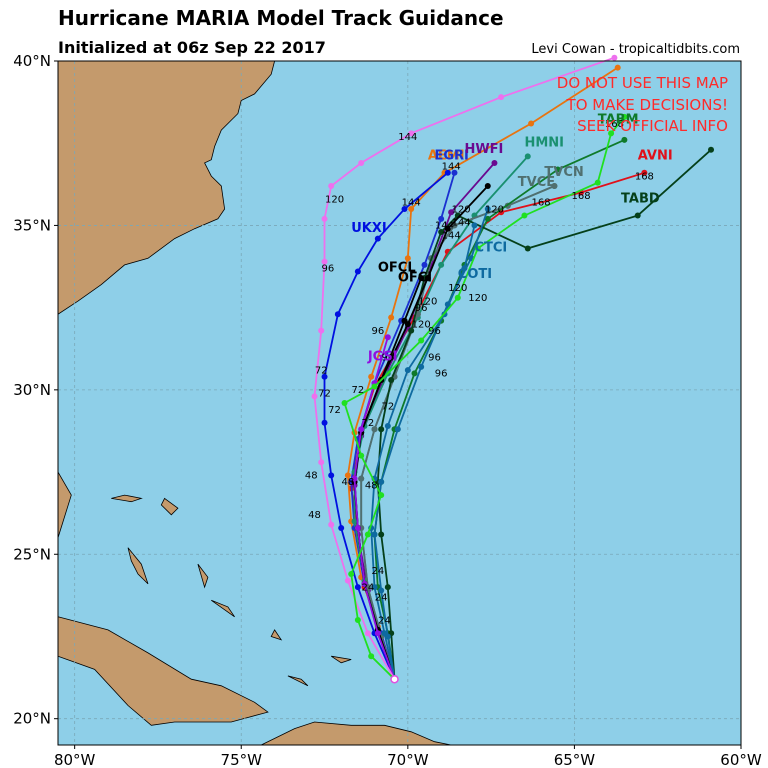 The width and height of the screenshot is (768, 768). I want to click on map-subtitle: Initialized at 06z Sep 22 2017, so click(192, 47).